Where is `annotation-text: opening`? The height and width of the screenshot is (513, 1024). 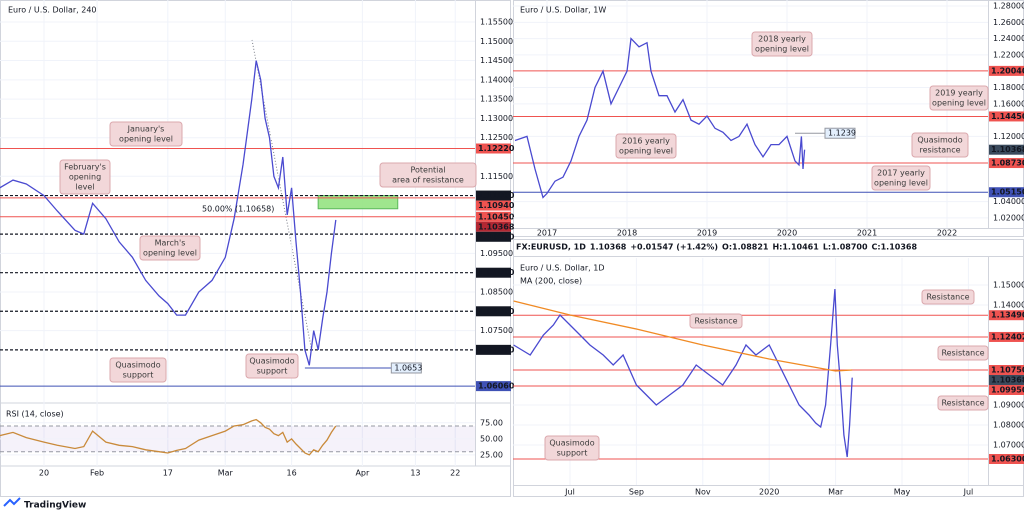
annotation-text: opening is located at coordinates (85, 177).